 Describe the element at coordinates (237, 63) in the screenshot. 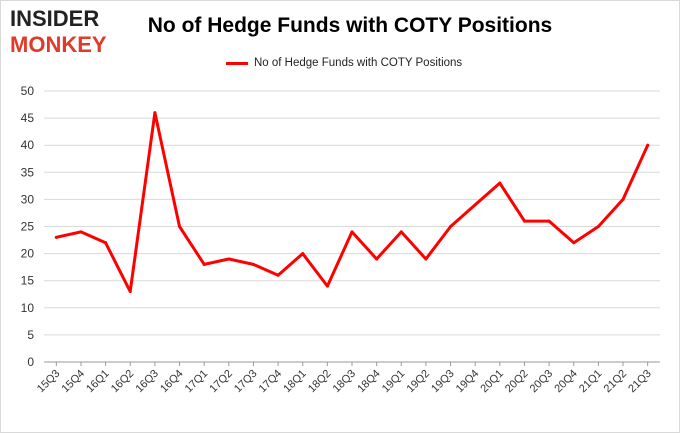

I see `legend-swatch` at that location.